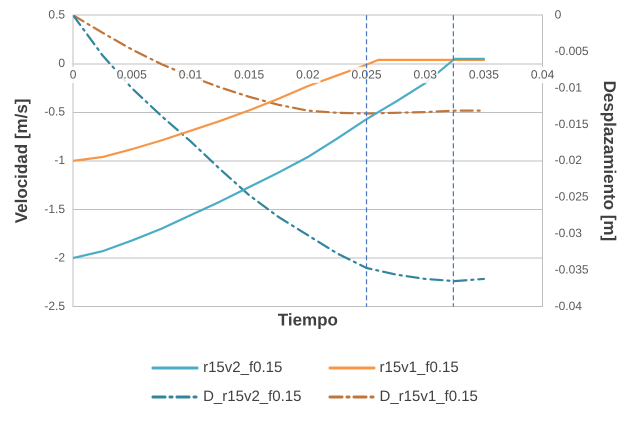 This screenshot has width=629, height=427. Describe the element at coordinates (568, 160) in the screenshot. I see `y2-tick-label: -0.02` at that location.